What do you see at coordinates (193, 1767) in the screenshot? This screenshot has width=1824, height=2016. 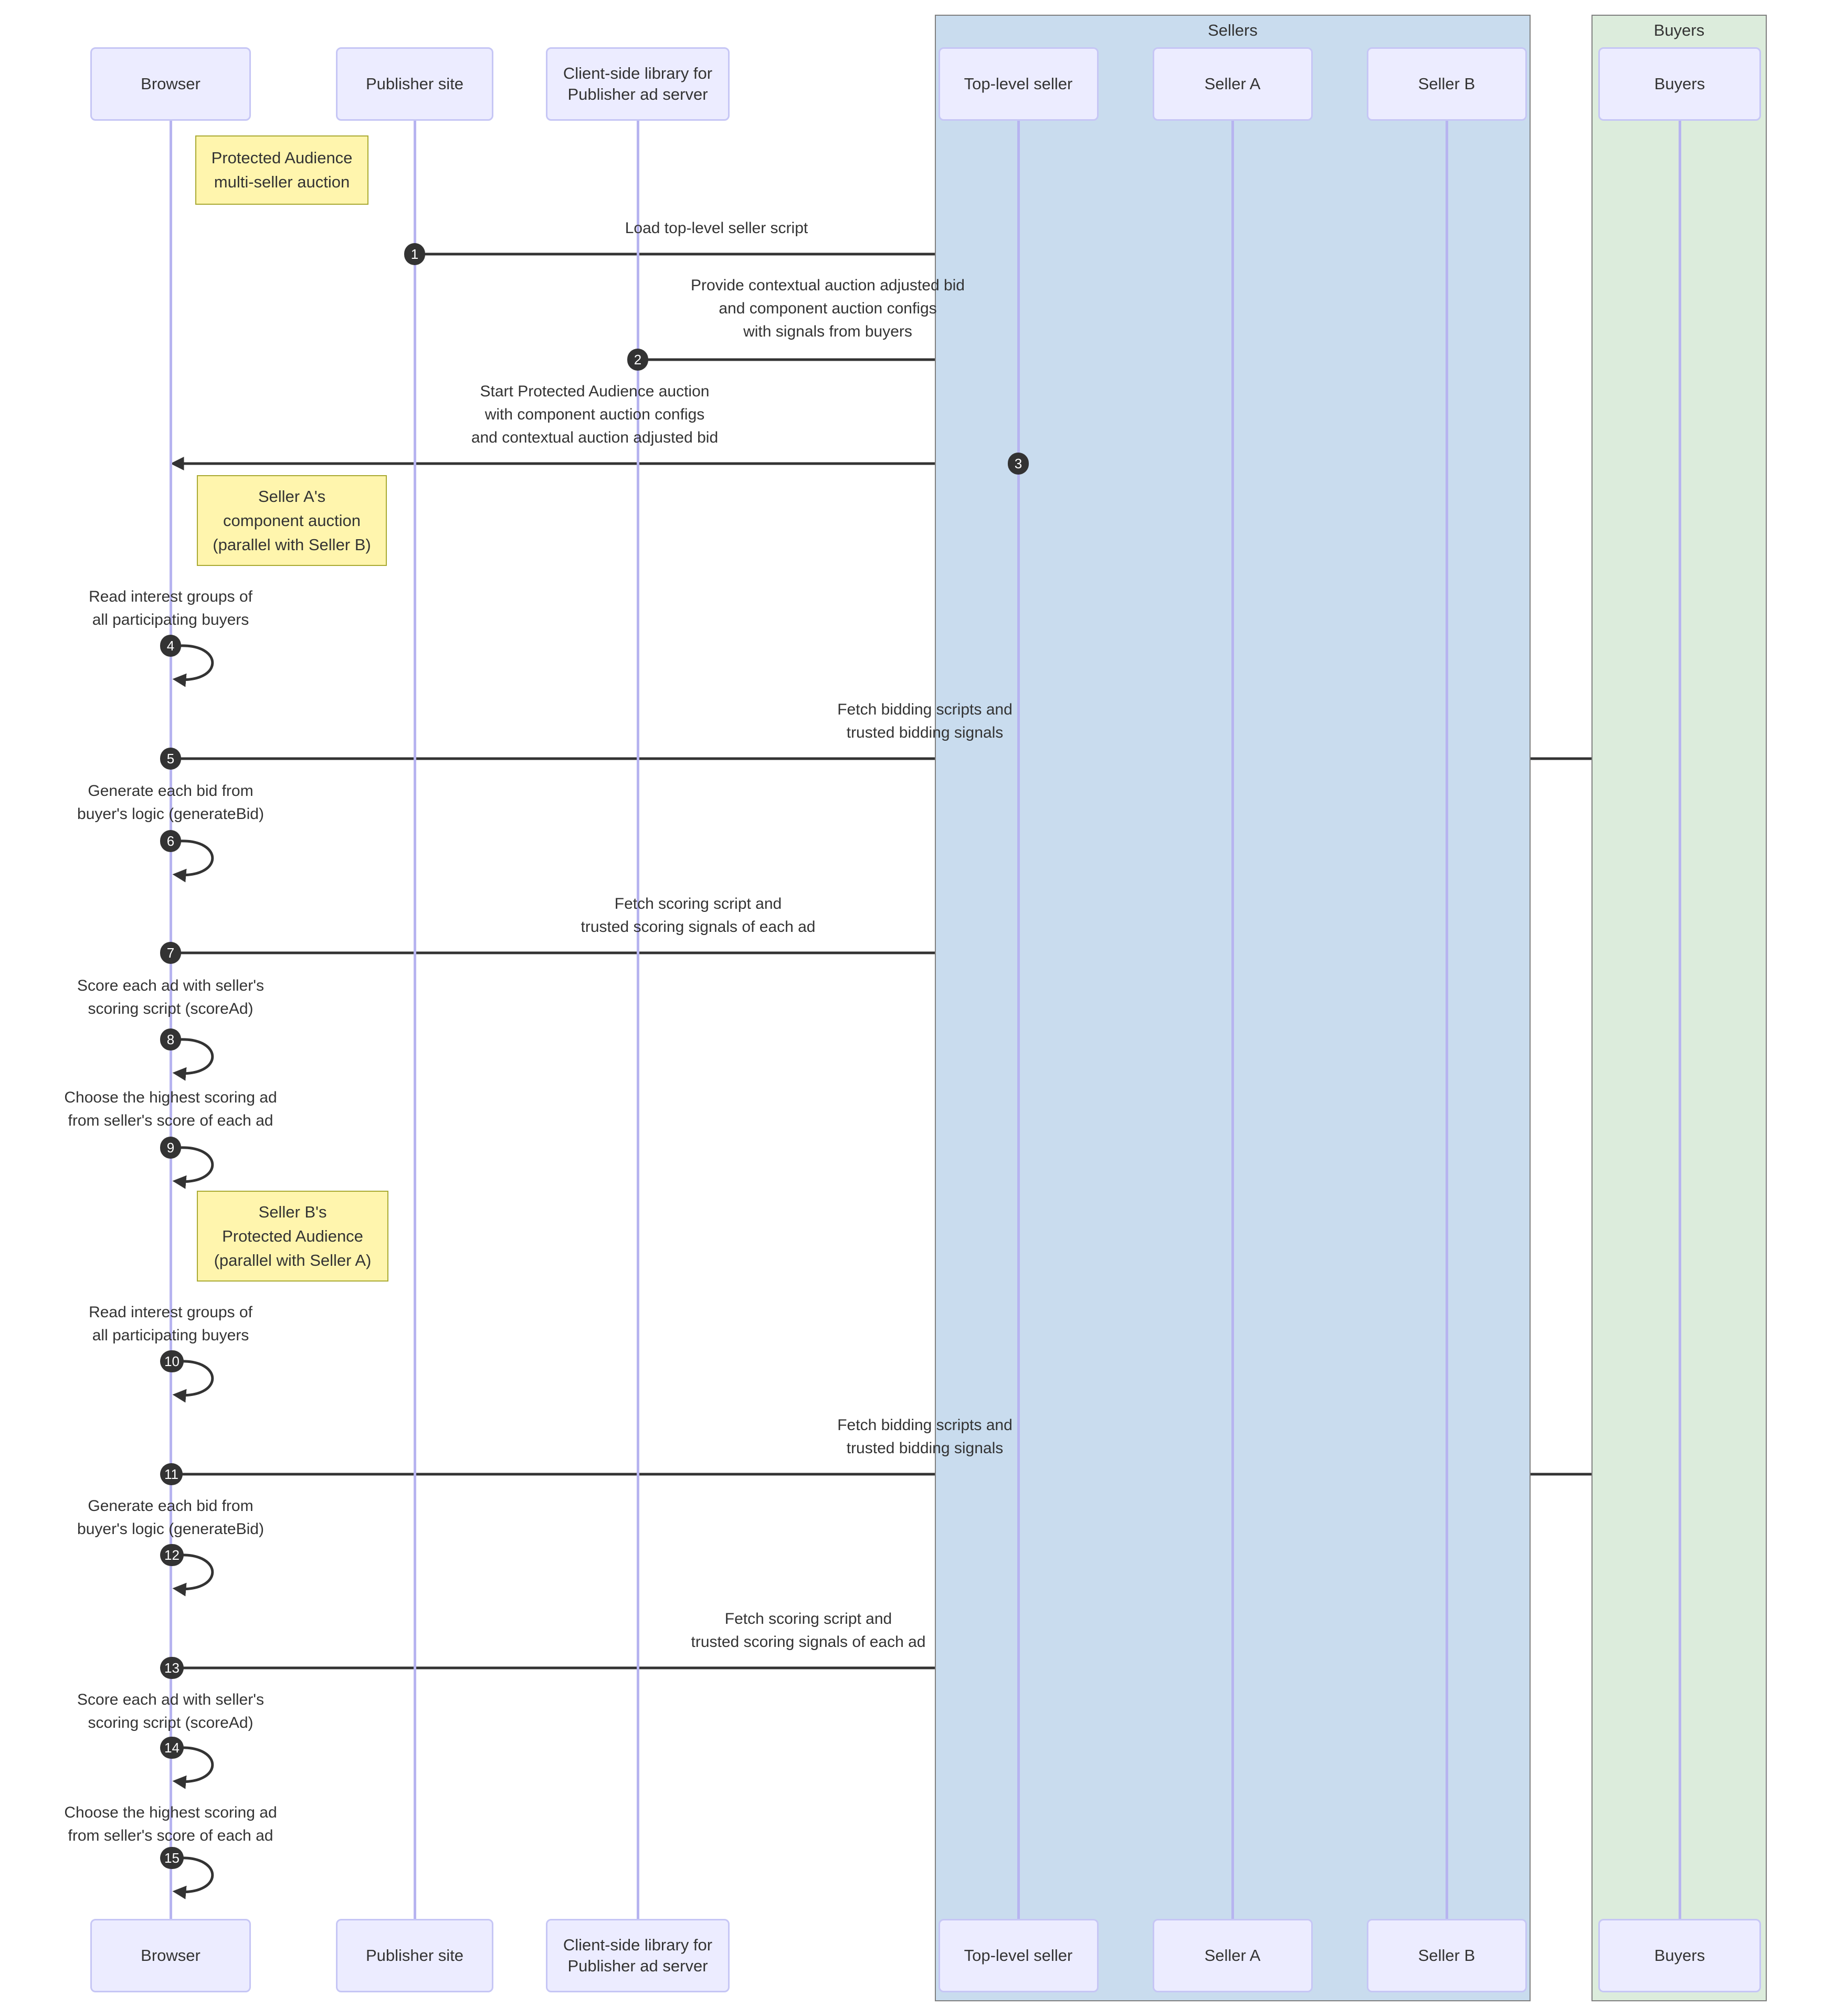 I see `message-14-self-arrow` at bounding box center [193, 1767].